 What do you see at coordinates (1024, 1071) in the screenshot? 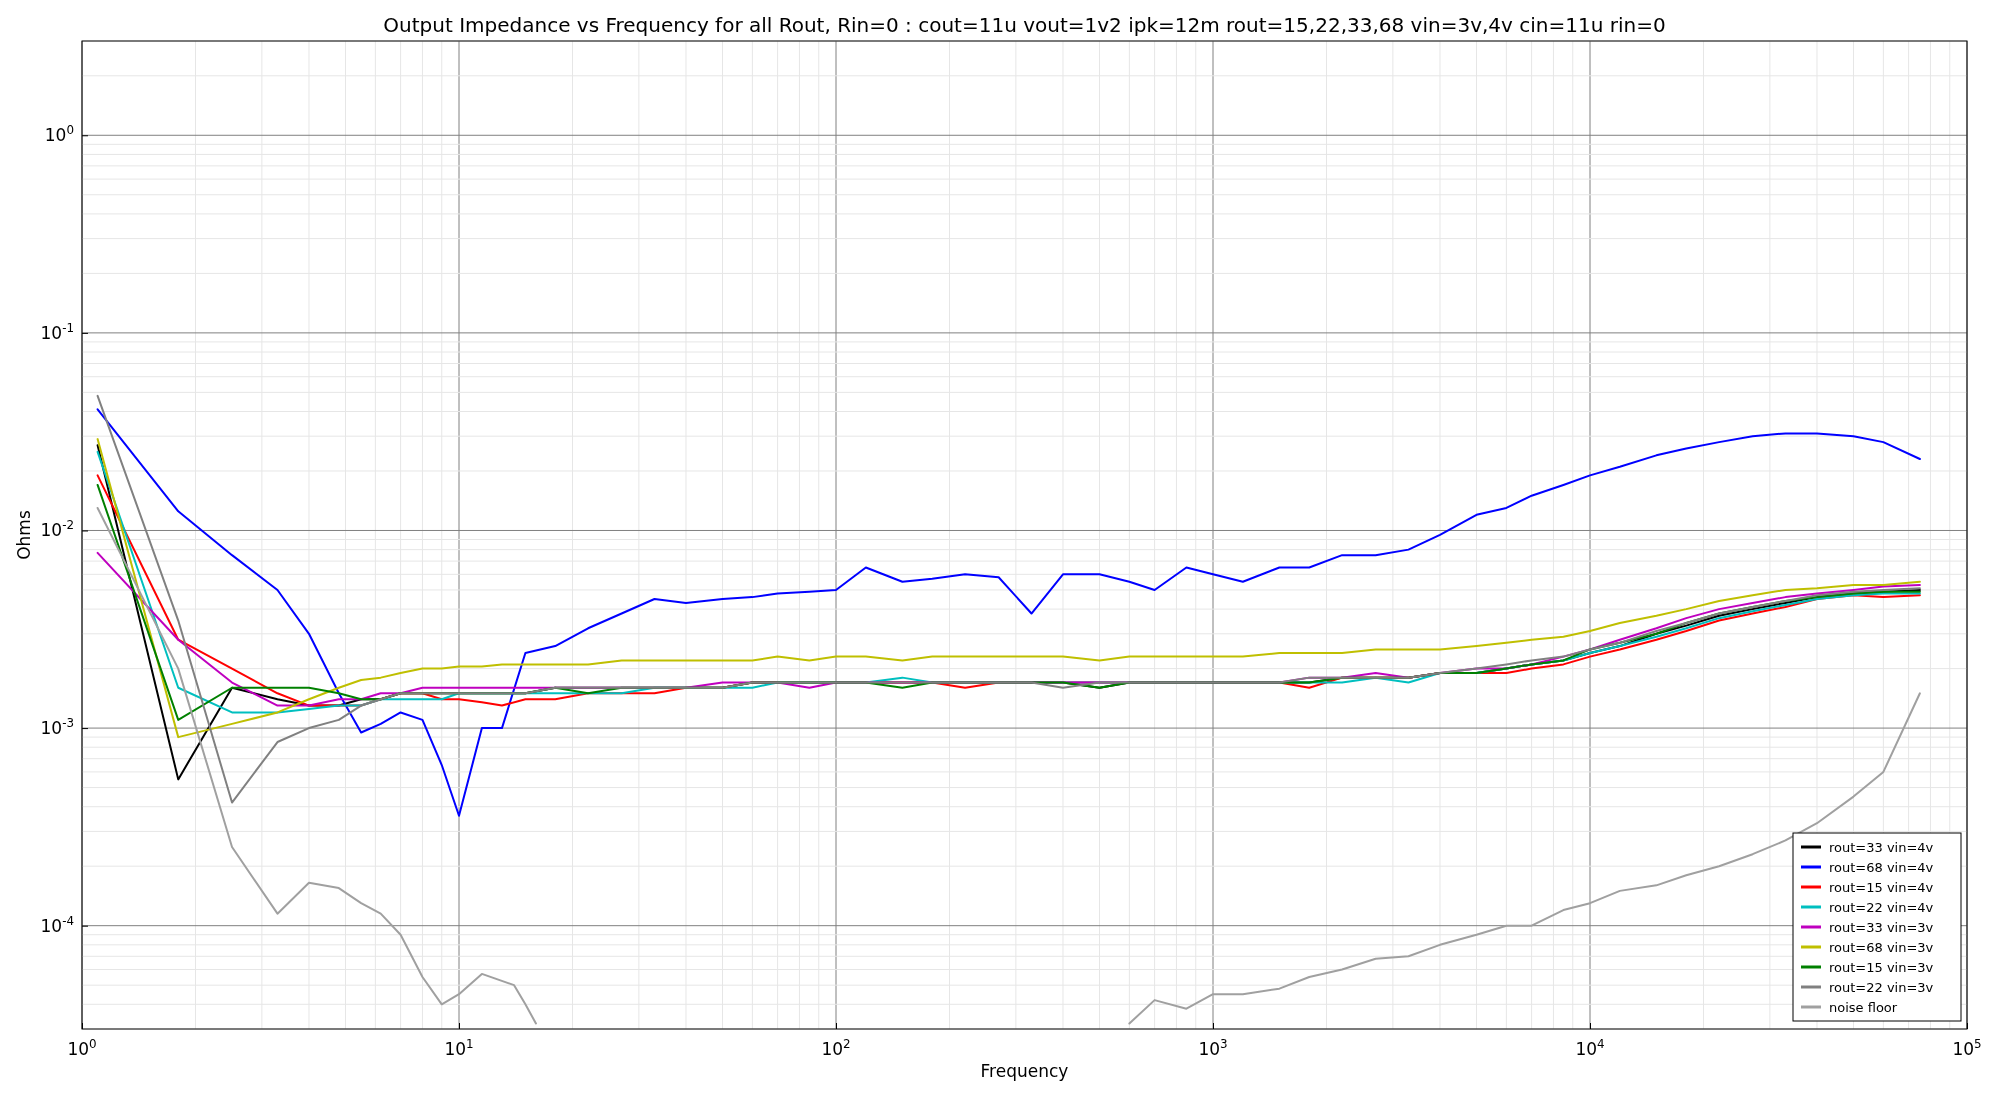
I see `x-axis-title: Frequency` at bounding box center [1024, 1071].